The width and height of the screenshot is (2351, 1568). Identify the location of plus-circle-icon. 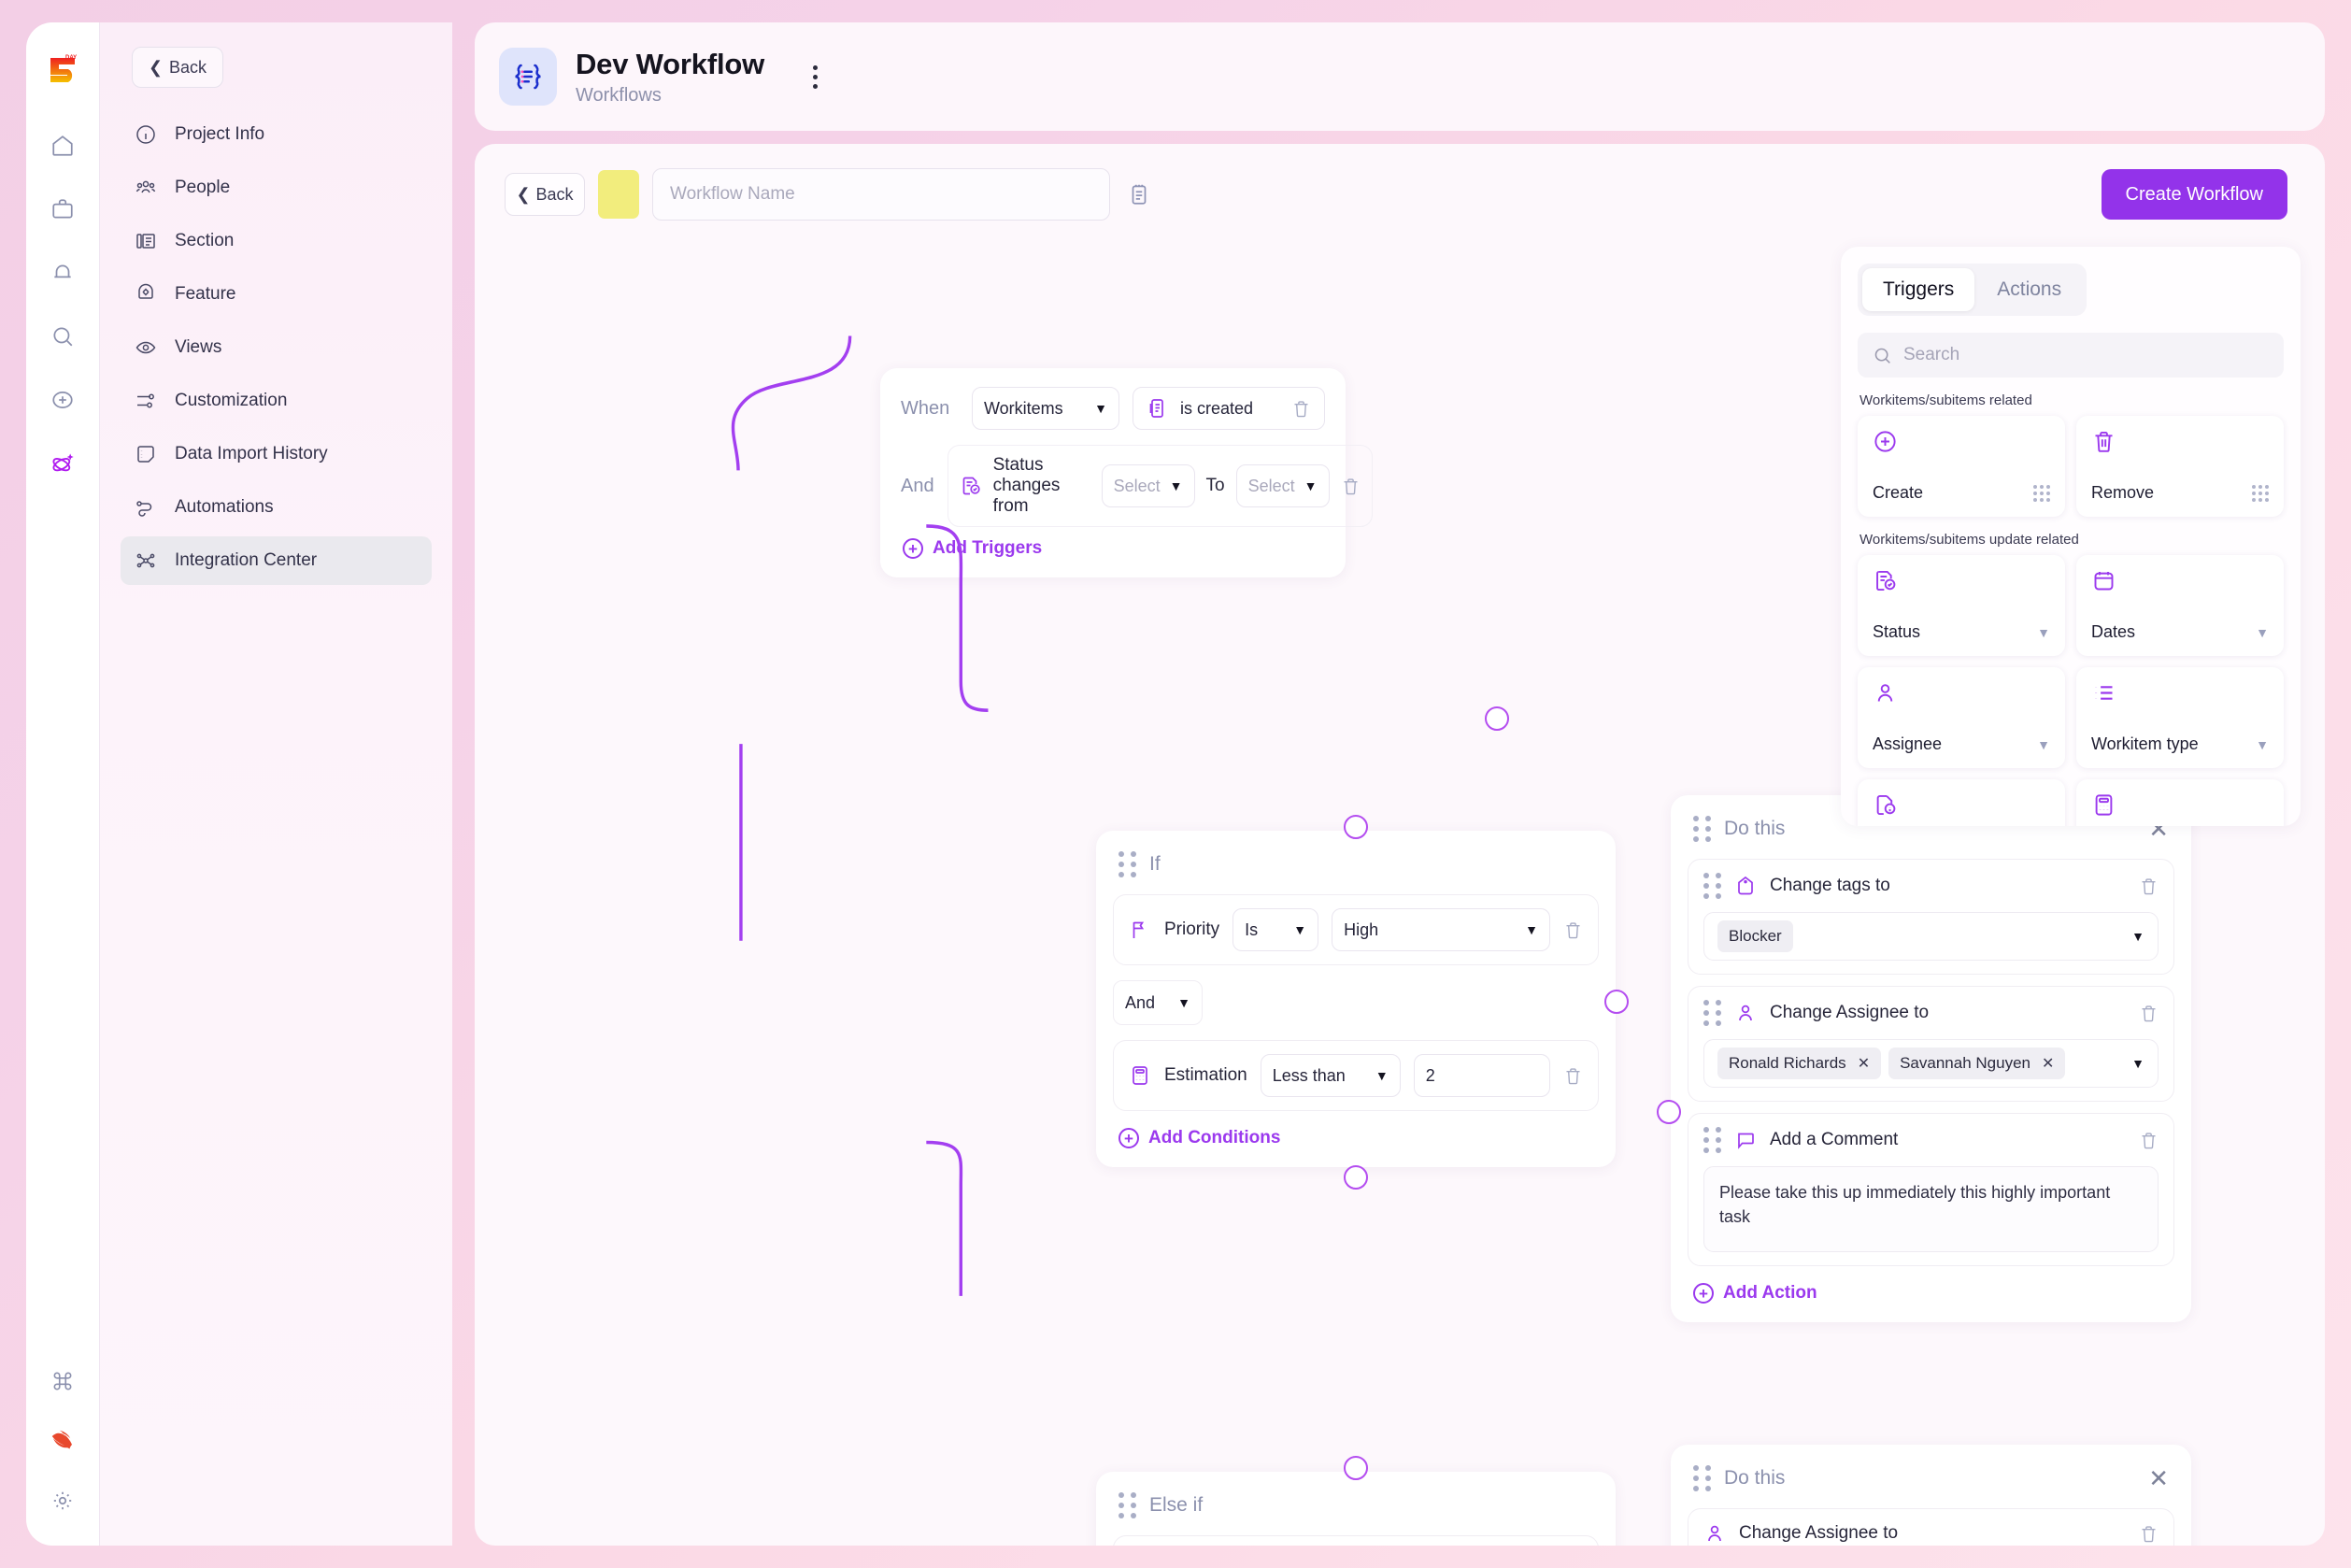
(62, 400).